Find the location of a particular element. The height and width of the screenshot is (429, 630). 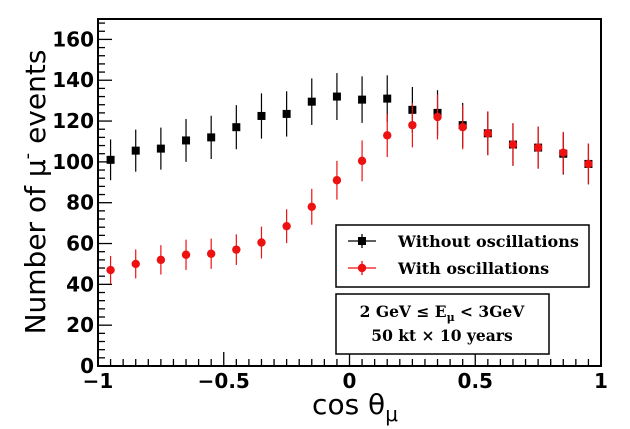

legend: Without oscillations With oscillations is located at coordinates (462, 256).